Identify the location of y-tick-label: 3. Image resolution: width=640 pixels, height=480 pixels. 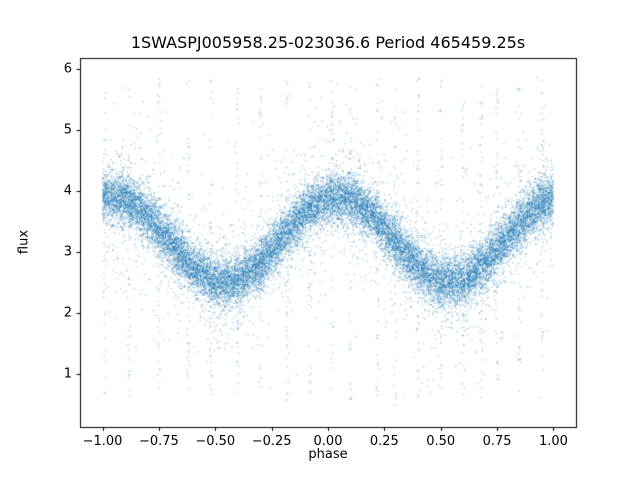
(67, 252).